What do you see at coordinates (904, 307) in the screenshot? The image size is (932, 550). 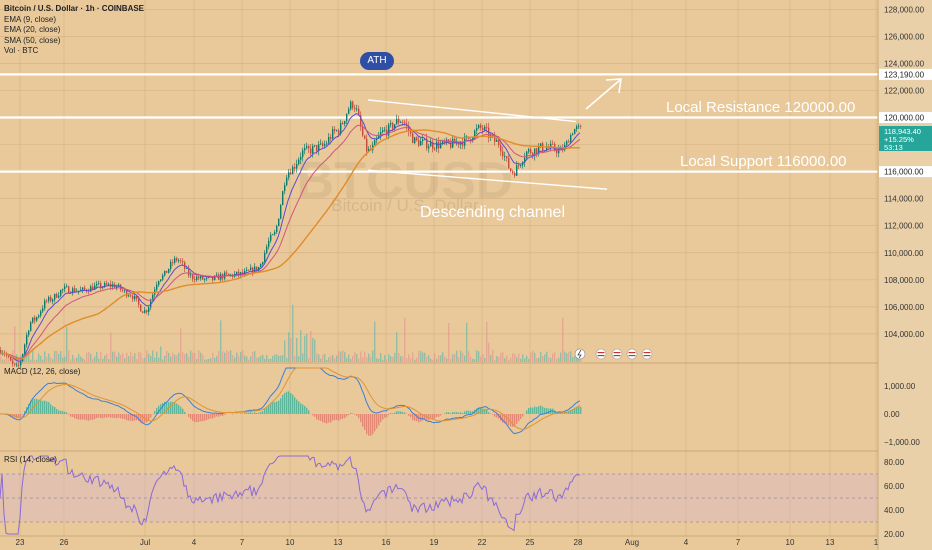 I see `price-tick-label: 106,000.00` at bounding box center [904, 307].